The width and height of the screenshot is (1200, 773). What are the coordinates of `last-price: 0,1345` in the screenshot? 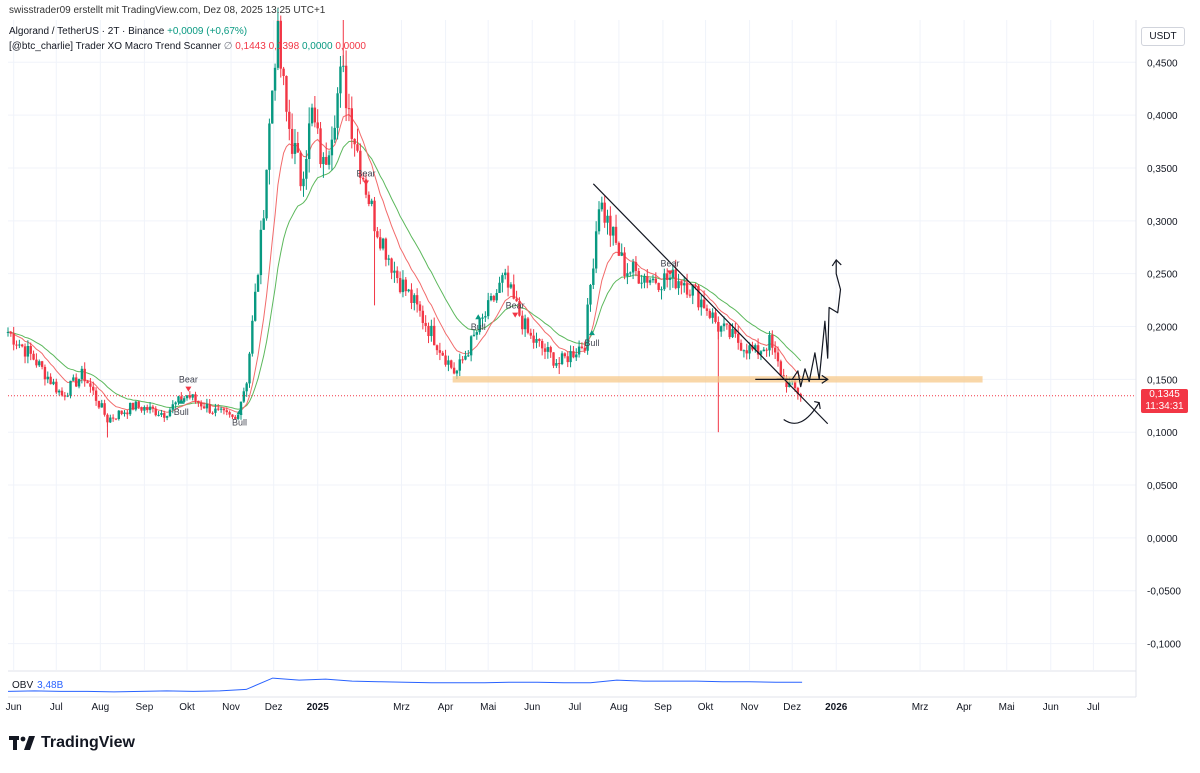 It's located at (1164, 394).